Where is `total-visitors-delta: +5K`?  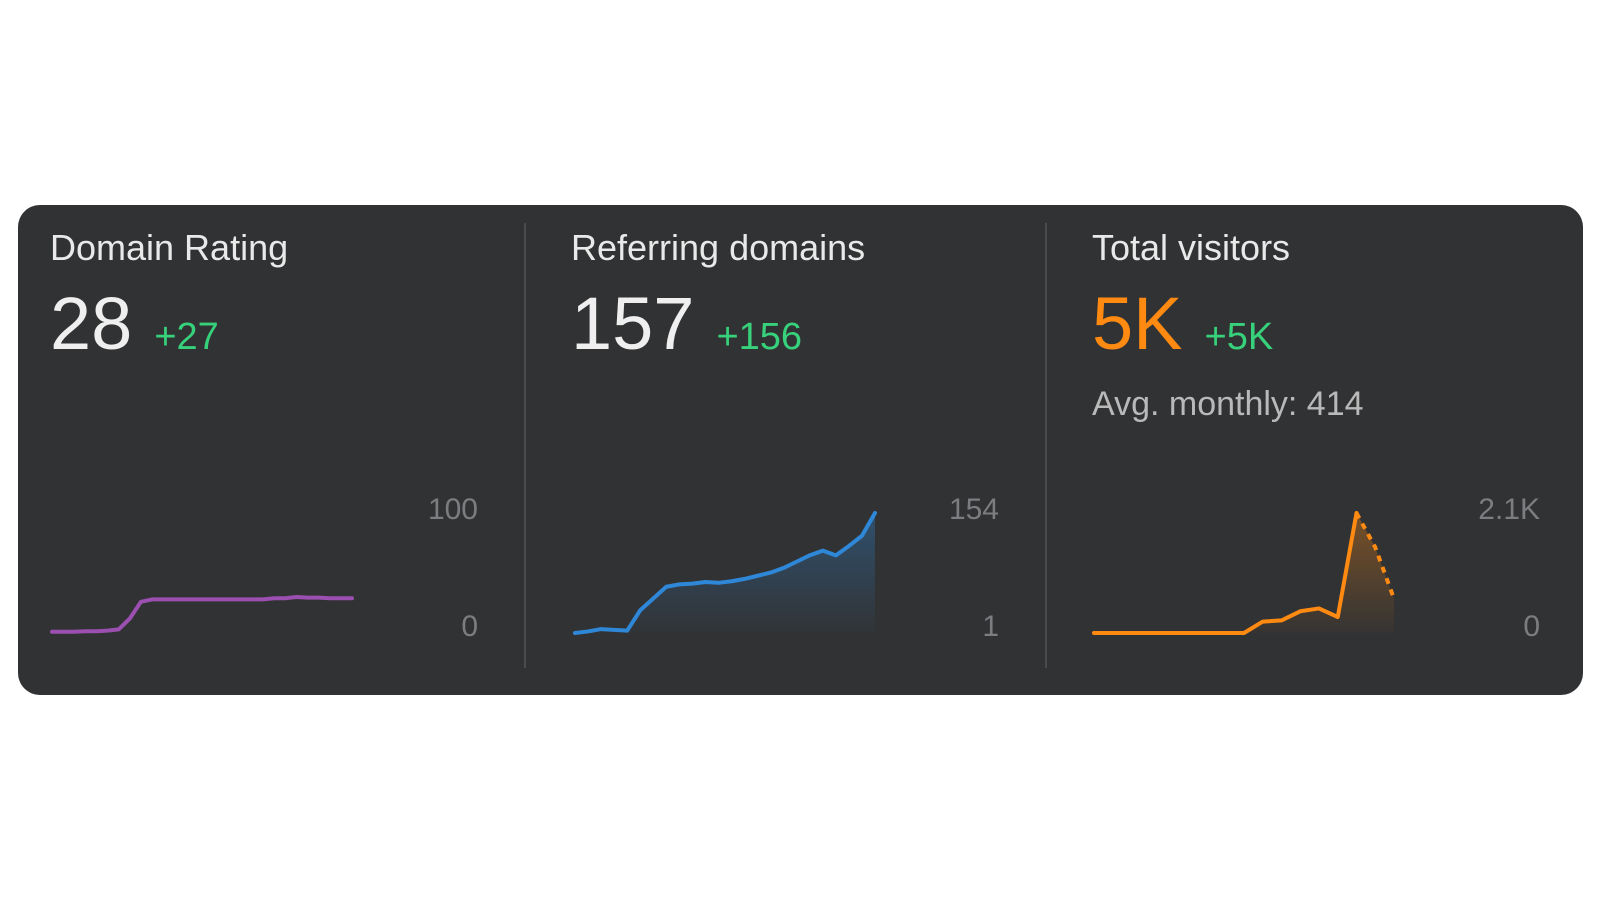 total-visitors-delta: +5K is located at coordinates (1239, 337).